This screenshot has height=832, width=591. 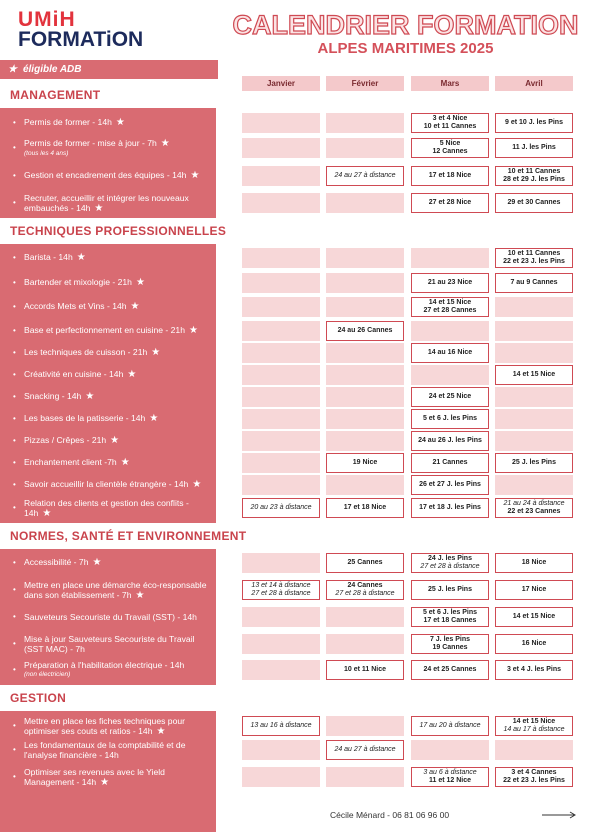 I want to click on date-line: 13 au 16 à distance, so click(x=281, y=725).